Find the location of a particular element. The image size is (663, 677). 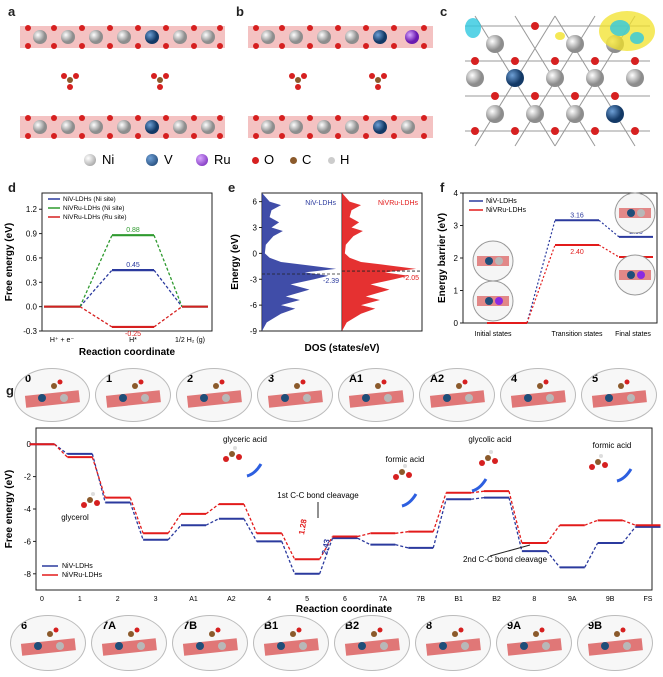

chart-g-annot-glyceric-acid: glyceric acid is located at coordinates (245, 439).